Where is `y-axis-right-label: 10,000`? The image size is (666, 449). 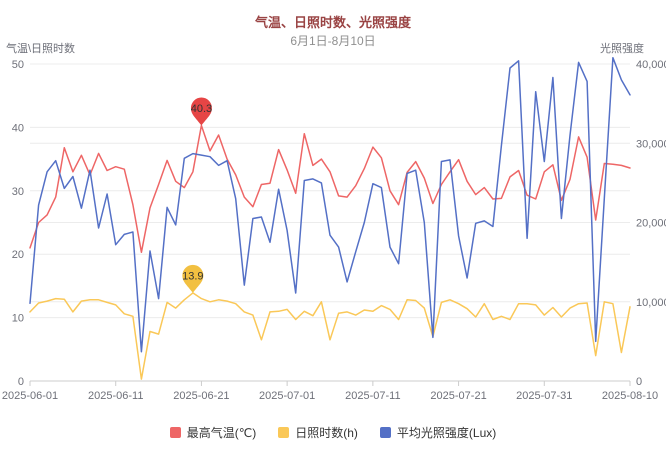
y-axis-right-label: 10,000 is located at coordinates (651, 303).